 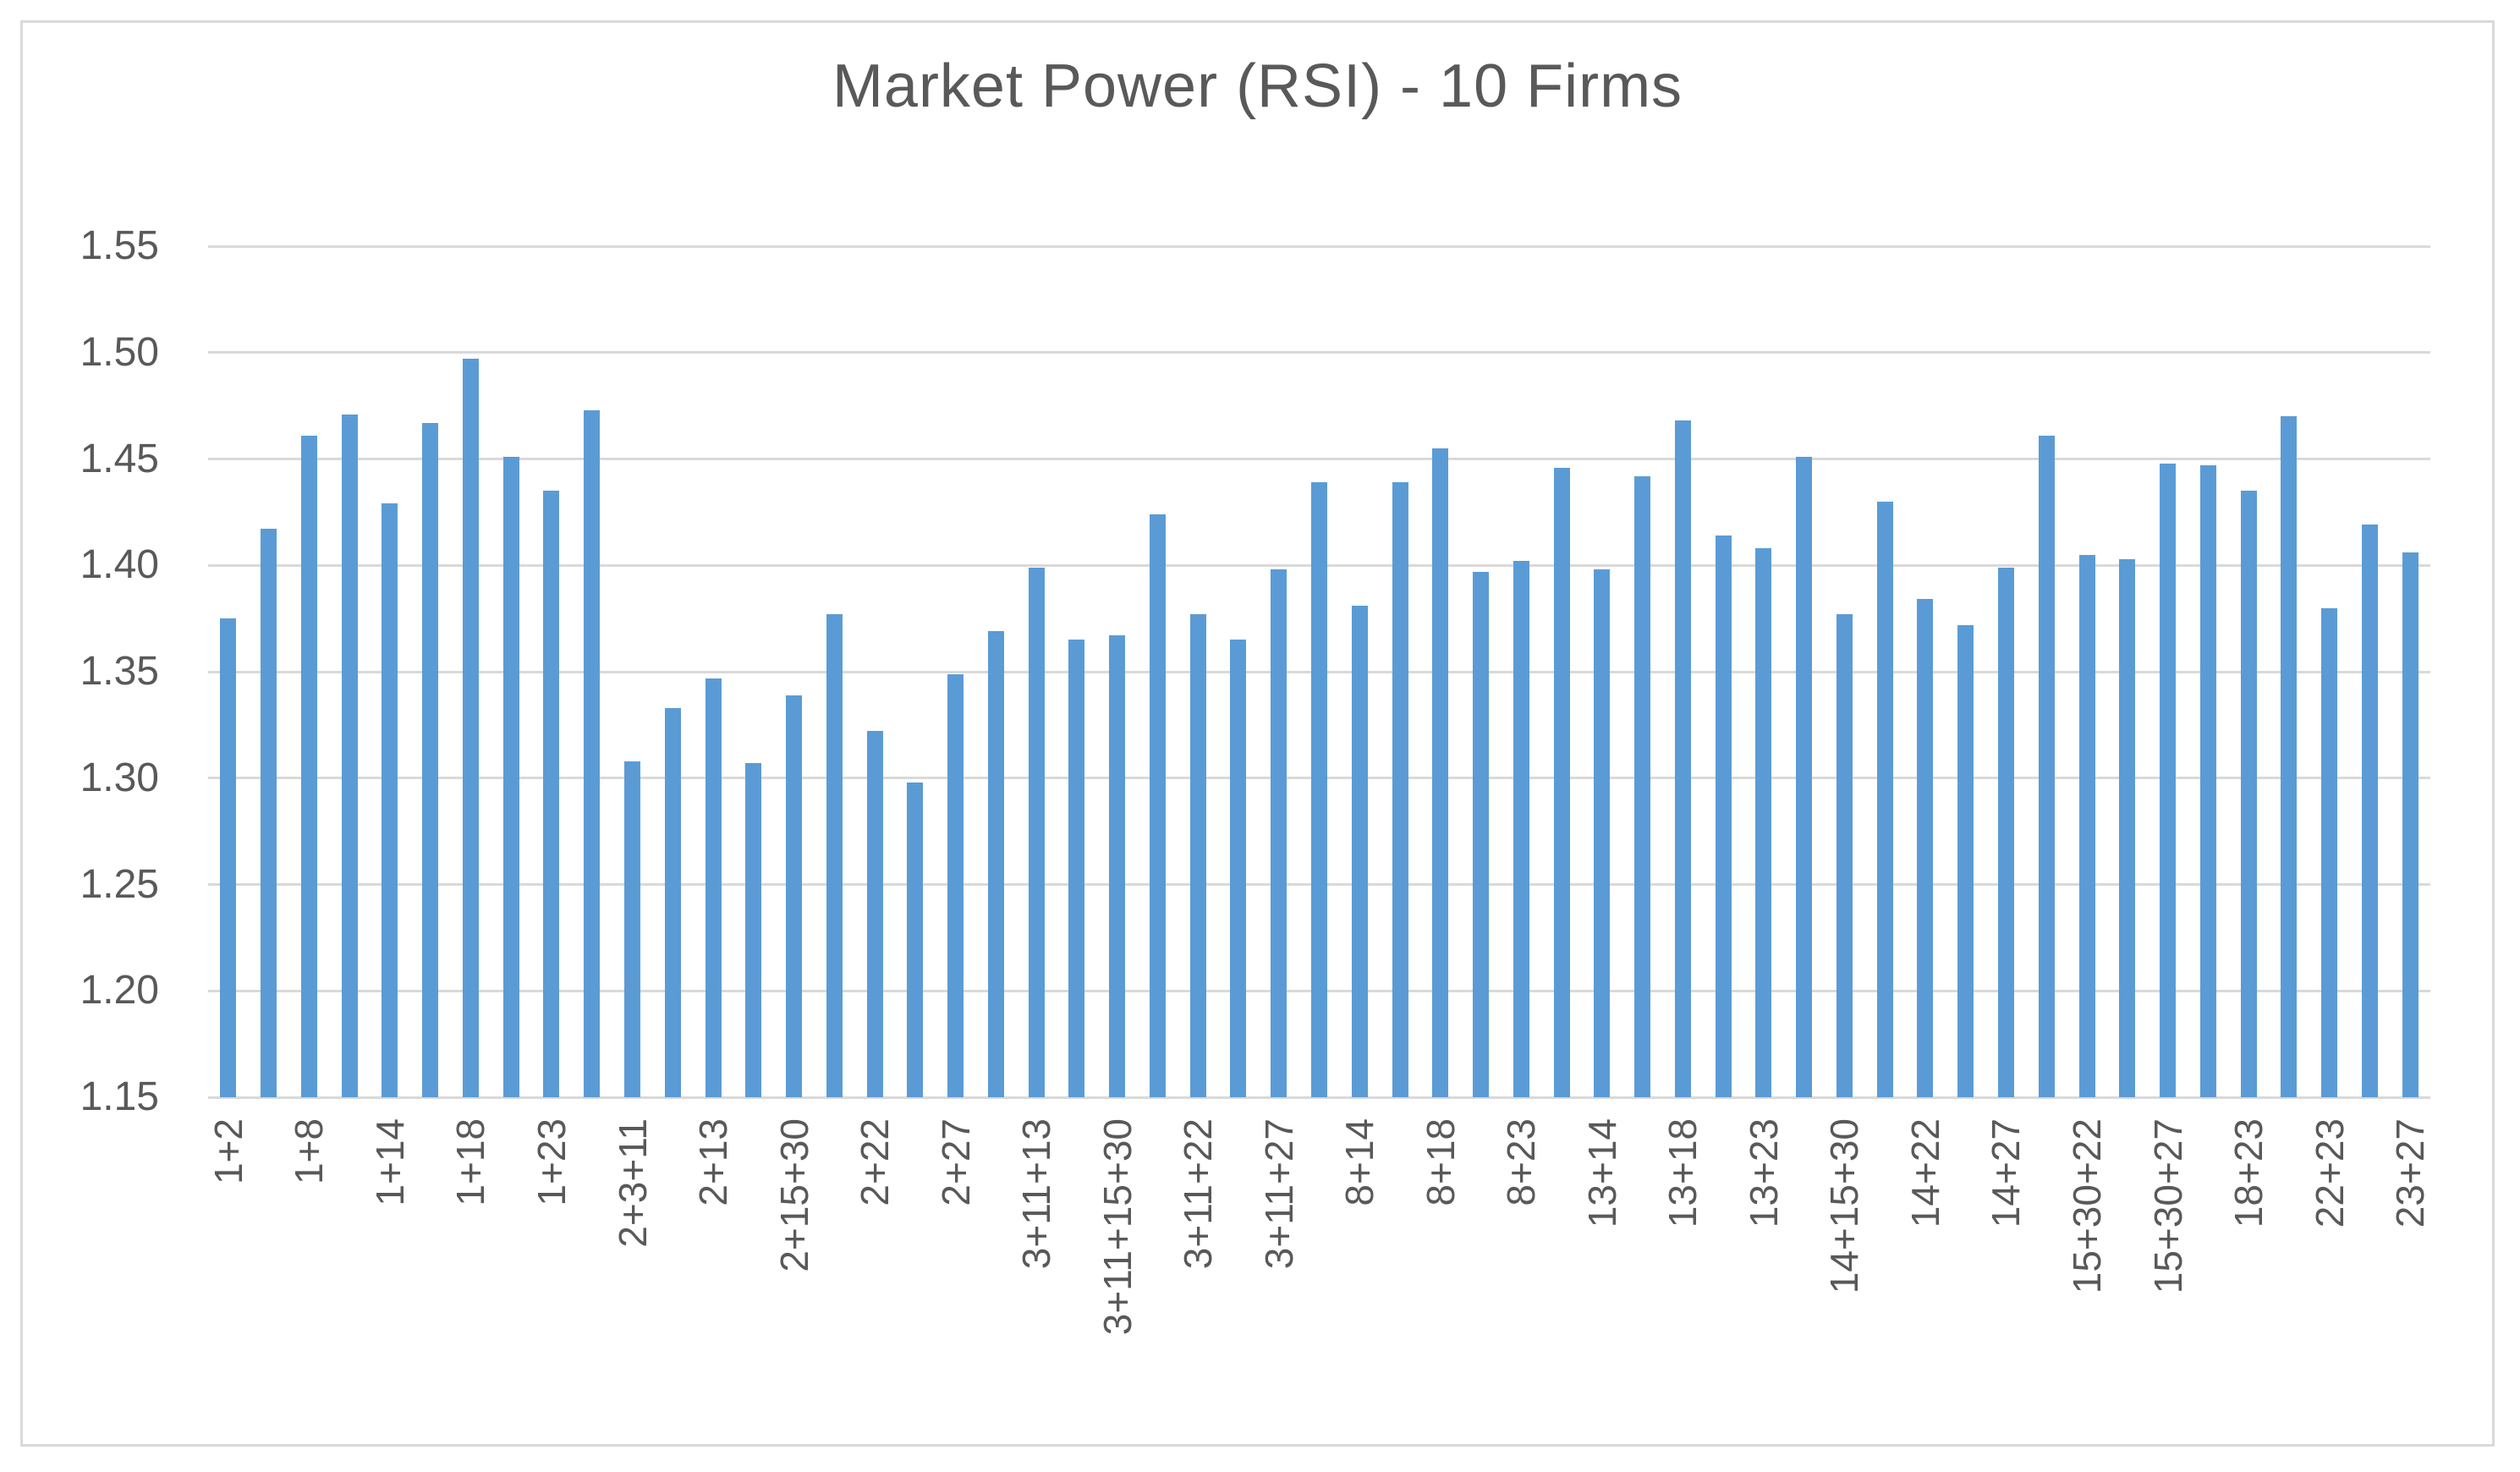 What do you see at coordinates (1359, 1162) in the screenshot?
I see `x-axis-category-label: 8+14` at bounding box center [1359, 1162].